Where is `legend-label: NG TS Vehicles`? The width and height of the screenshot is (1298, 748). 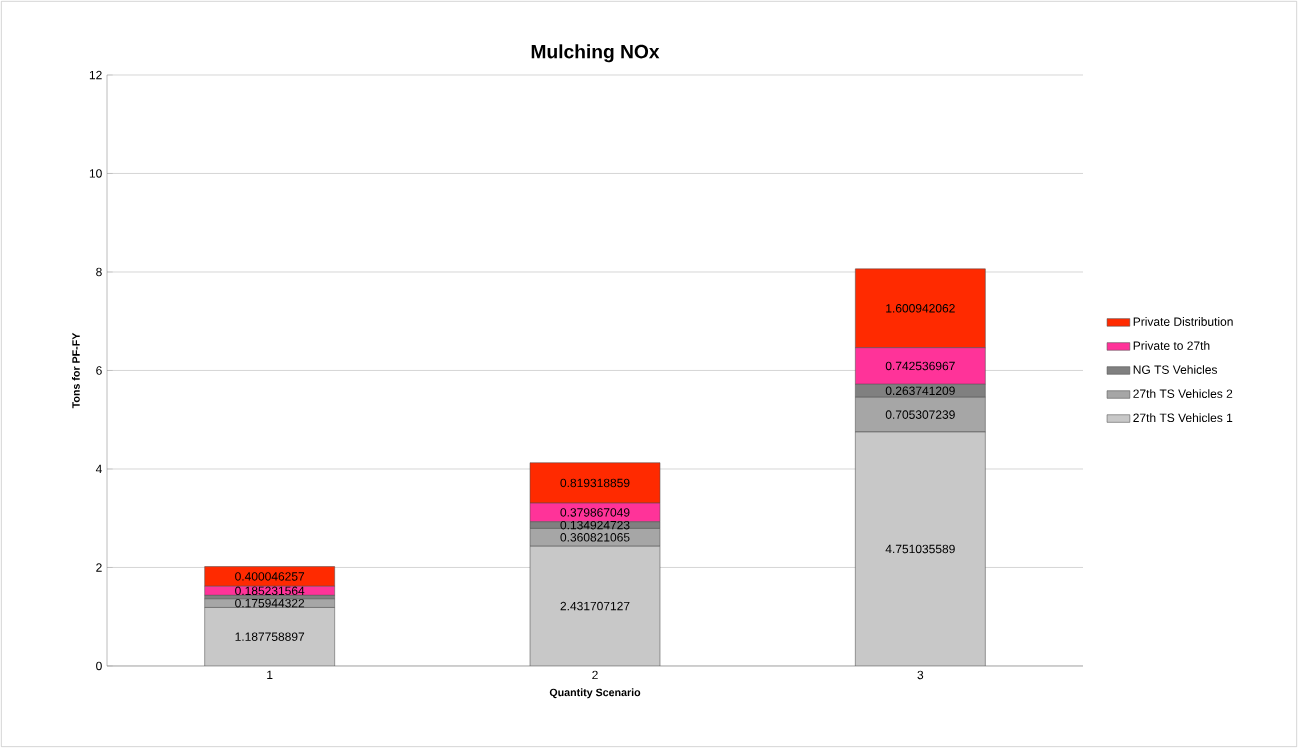
legend-label: NG TS Vehicles is located at coordinates (1175, 369).